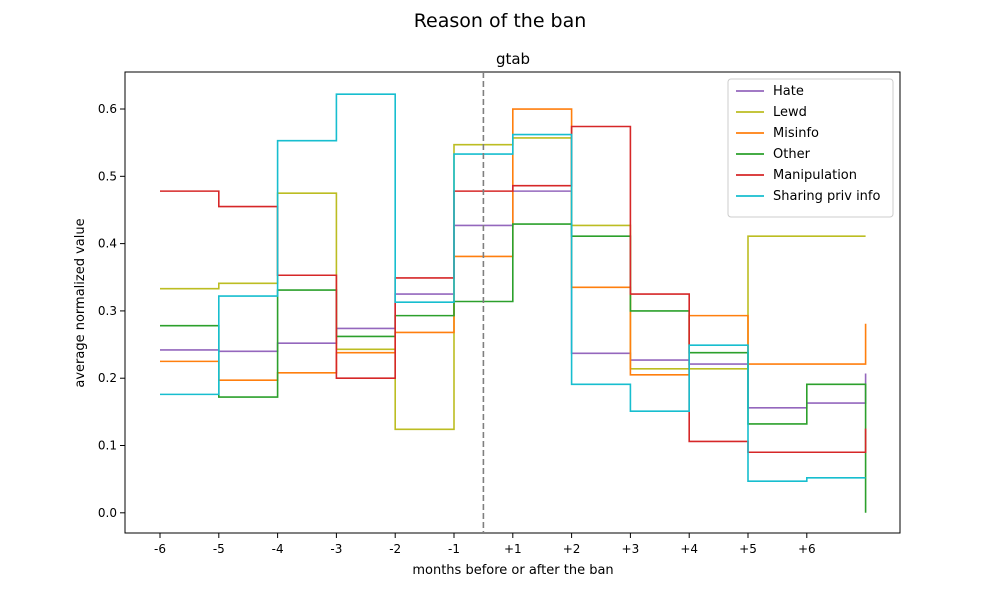 This screenshot has width=1000, height=600. I want to click on legend-label: Hate, so click(788, 91).